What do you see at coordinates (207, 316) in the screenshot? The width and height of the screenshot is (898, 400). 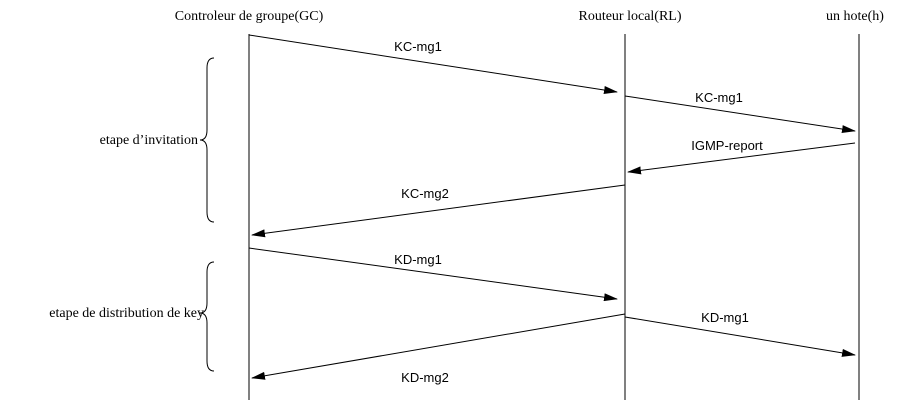 I see `brace-distribution` at bounding box center [207, 316].